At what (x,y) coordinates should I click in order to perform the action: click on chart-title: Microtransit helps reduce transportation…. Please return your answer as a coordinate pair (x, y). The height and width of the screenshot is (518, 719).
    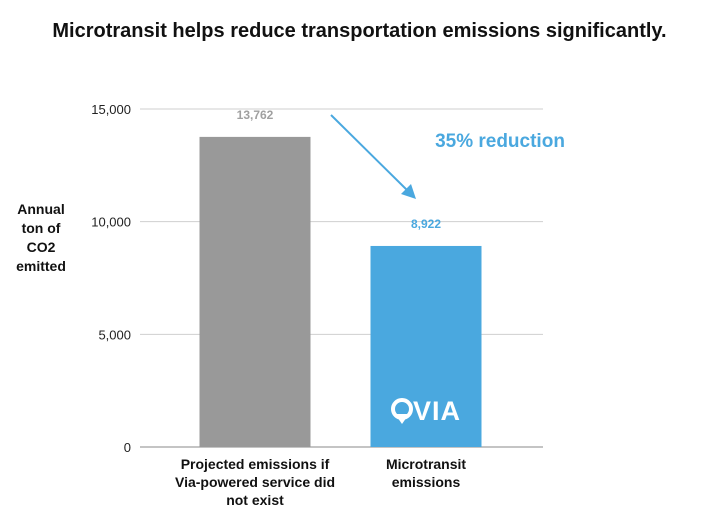
    Looking at the image, I should click on (359, 31).